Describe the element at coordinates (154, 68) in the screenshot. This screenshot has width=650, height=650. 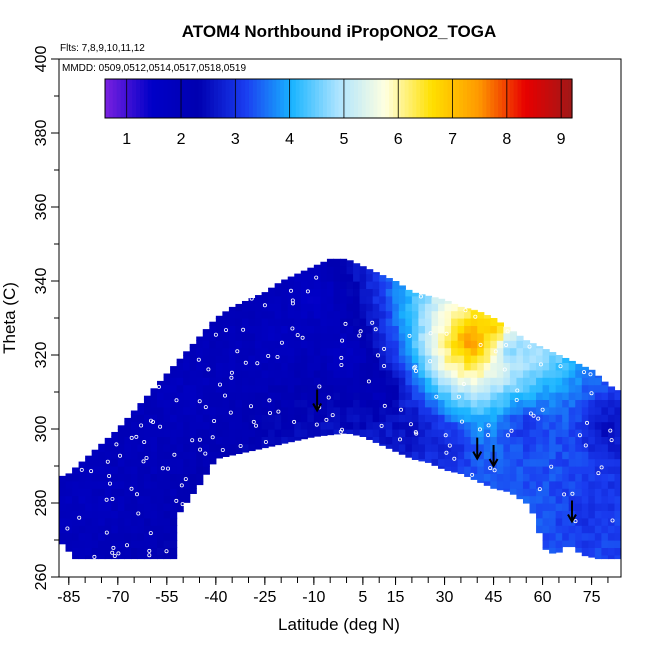
I see `dates-annotation: MMDD: 0509,0512,0514,0517,0518,0519` at that location.